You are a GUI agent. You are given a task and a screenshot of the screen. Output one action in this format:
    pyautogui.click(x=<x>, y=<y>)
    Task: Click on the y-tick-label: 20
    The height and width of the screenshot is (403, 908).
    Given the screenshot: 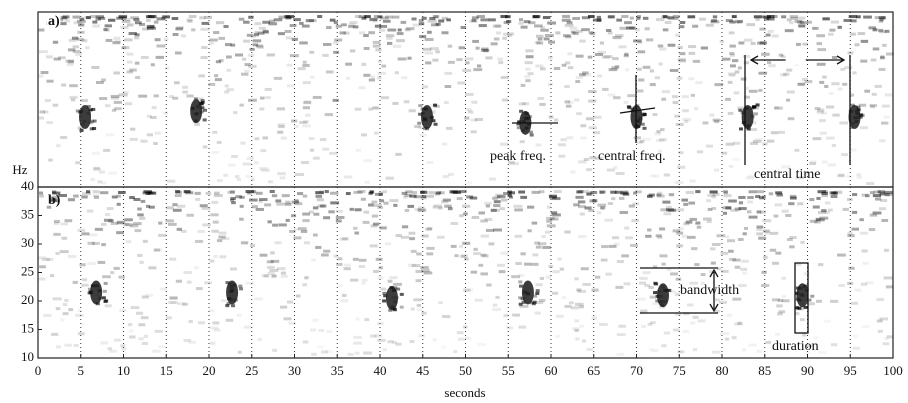 What is the action you would take?
    pyautogui.click(x=27, y=299)
    